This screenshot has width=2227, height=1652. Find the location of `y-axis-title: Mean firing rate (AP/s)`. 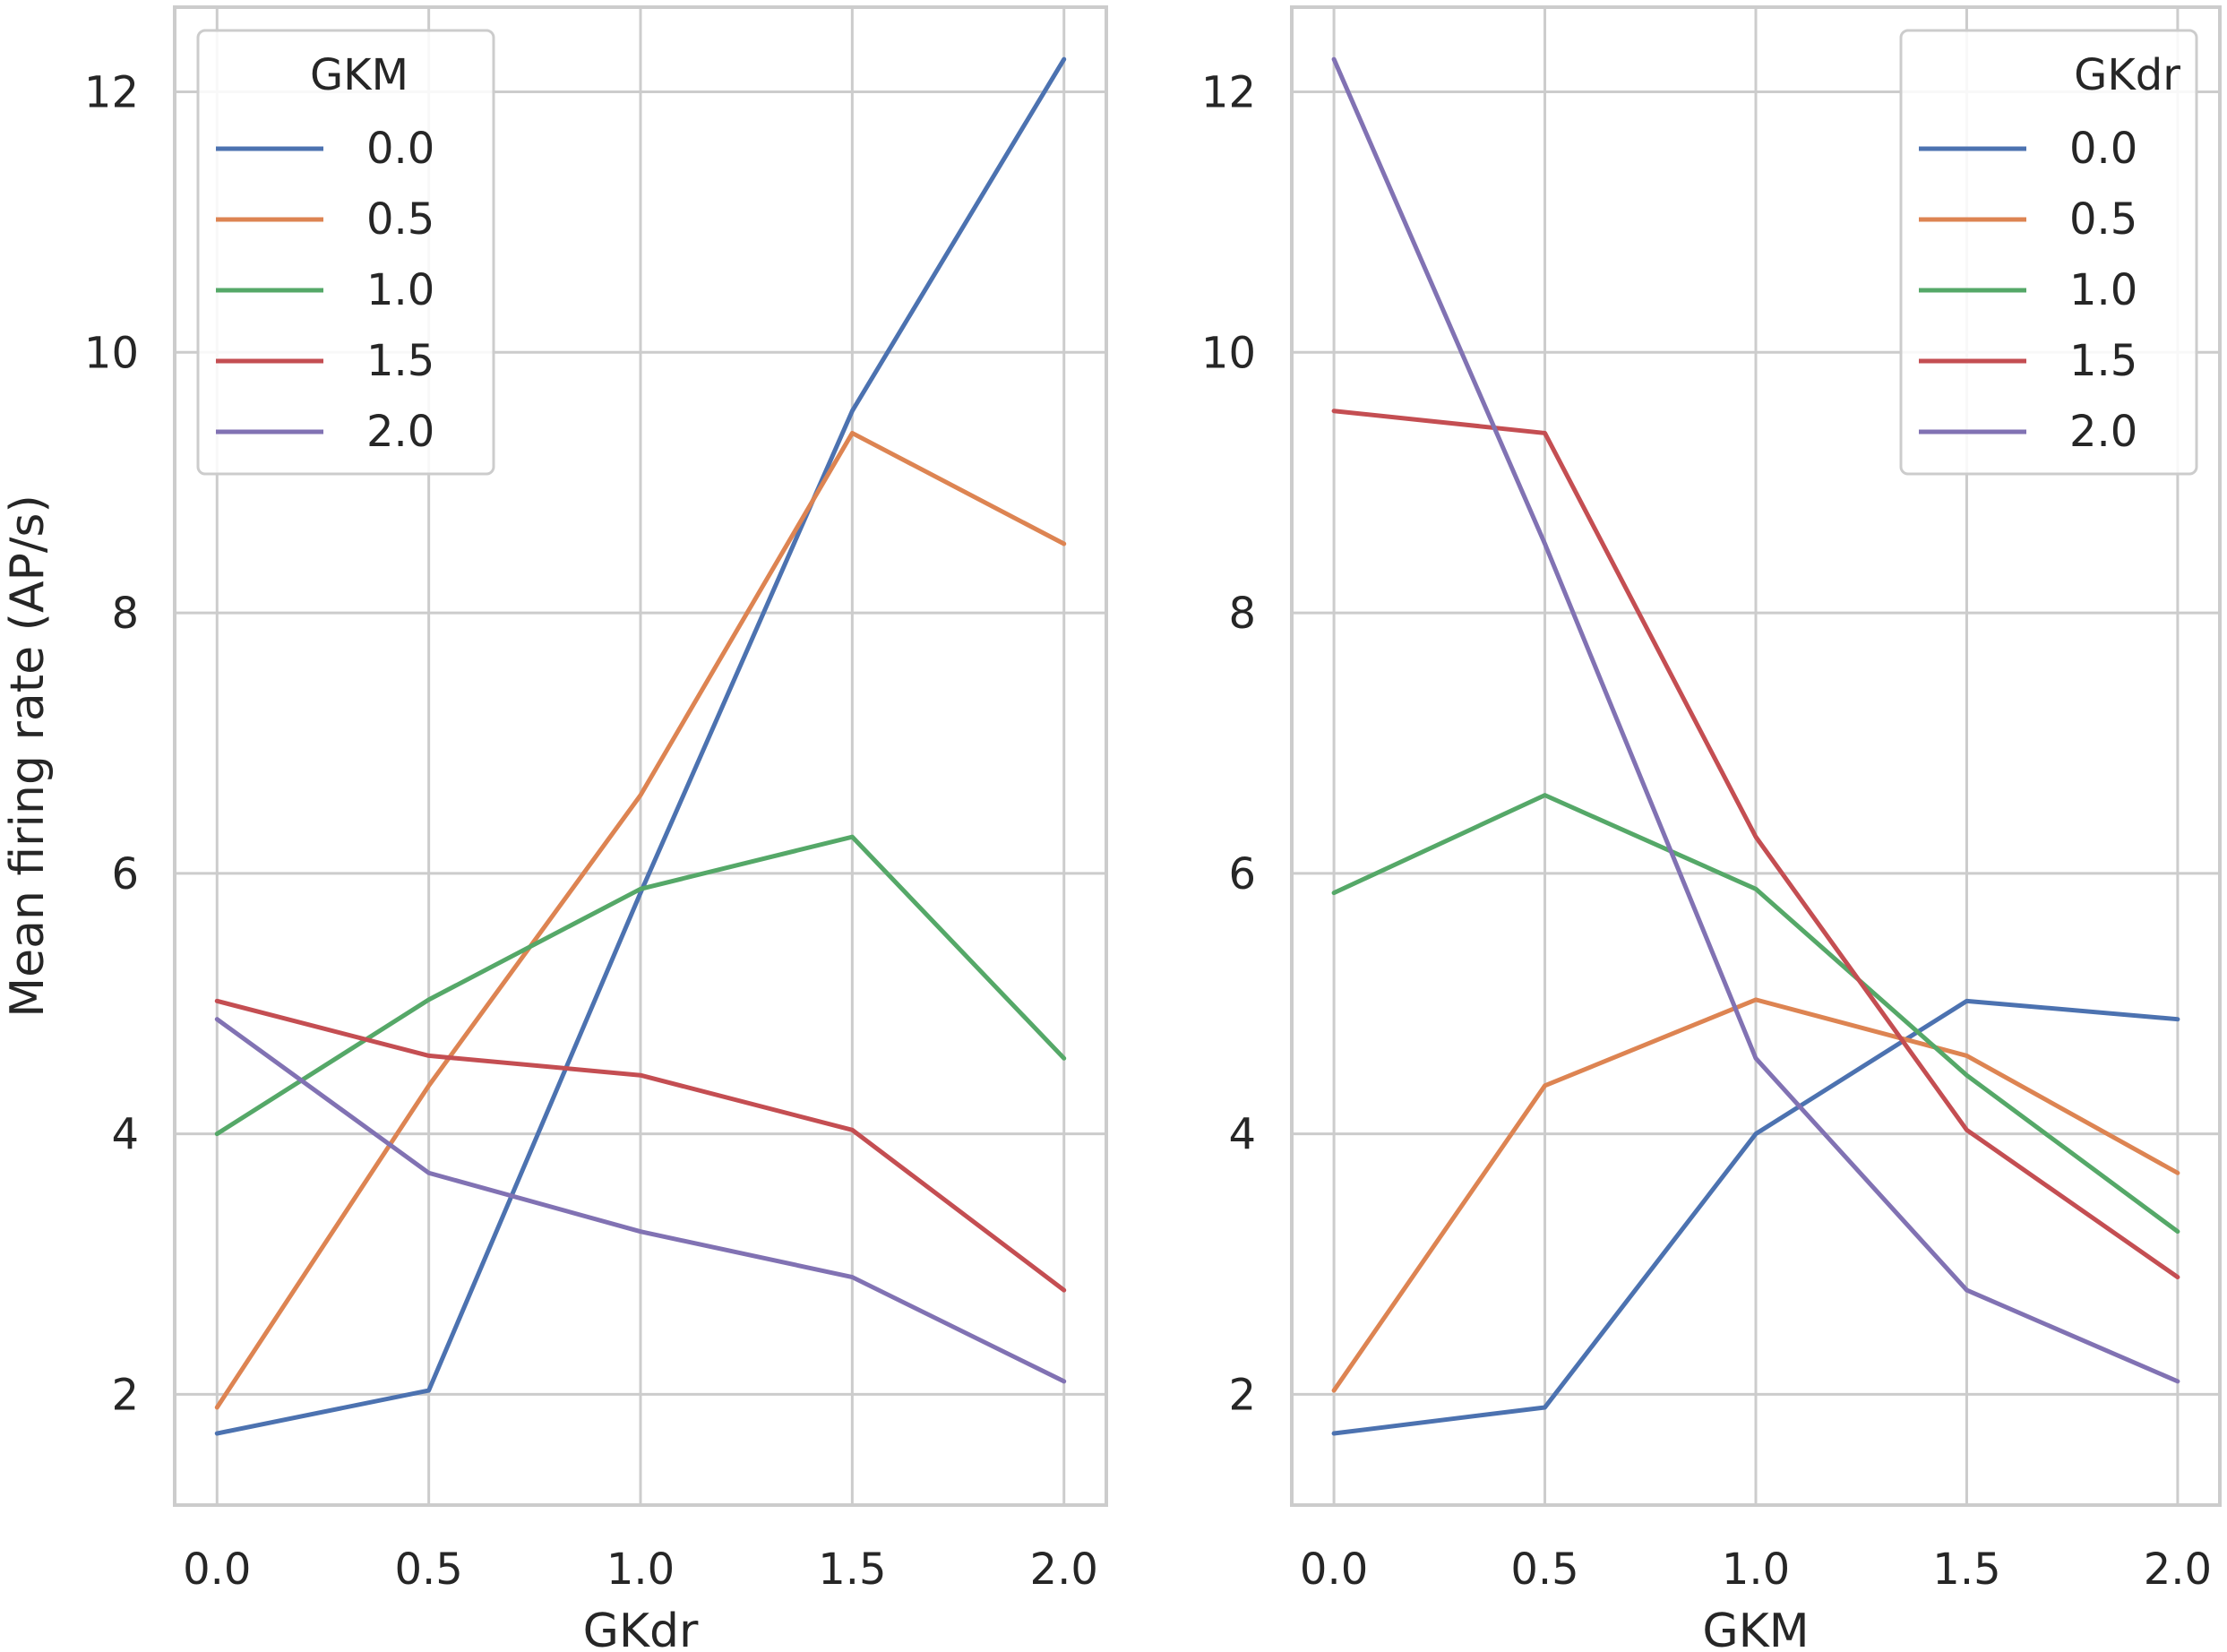

y-axis-title: Mean firing rate (AP/s) is located at coordinates (28, 756).